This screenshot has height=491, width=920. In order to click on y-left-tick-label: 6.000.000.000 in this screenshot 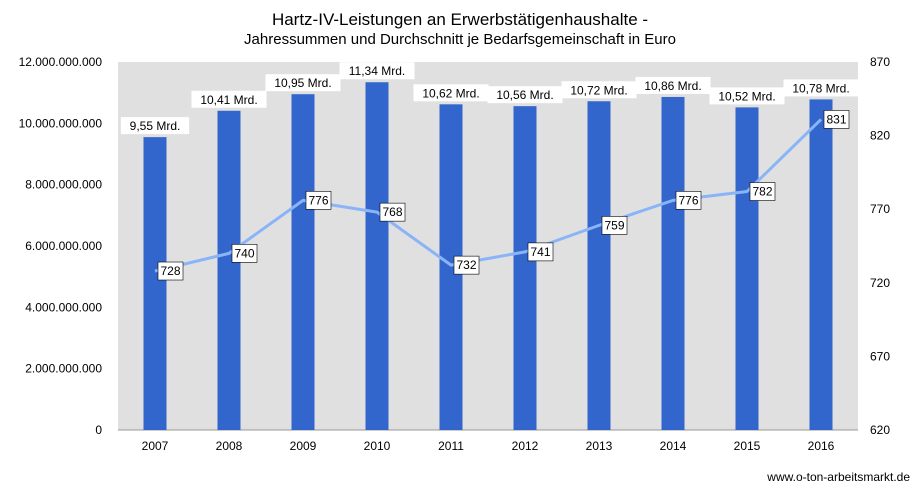, I will do `click(63, 246)`.